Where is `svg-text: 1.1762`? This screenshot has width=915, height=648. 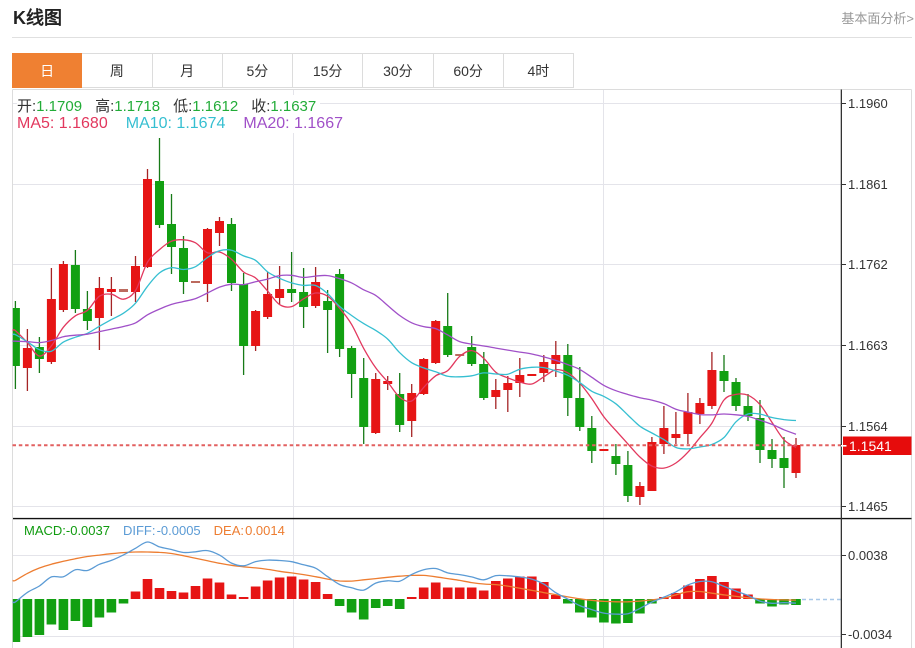 svg-text: 1.1762 is located at coordinates (868, 264).